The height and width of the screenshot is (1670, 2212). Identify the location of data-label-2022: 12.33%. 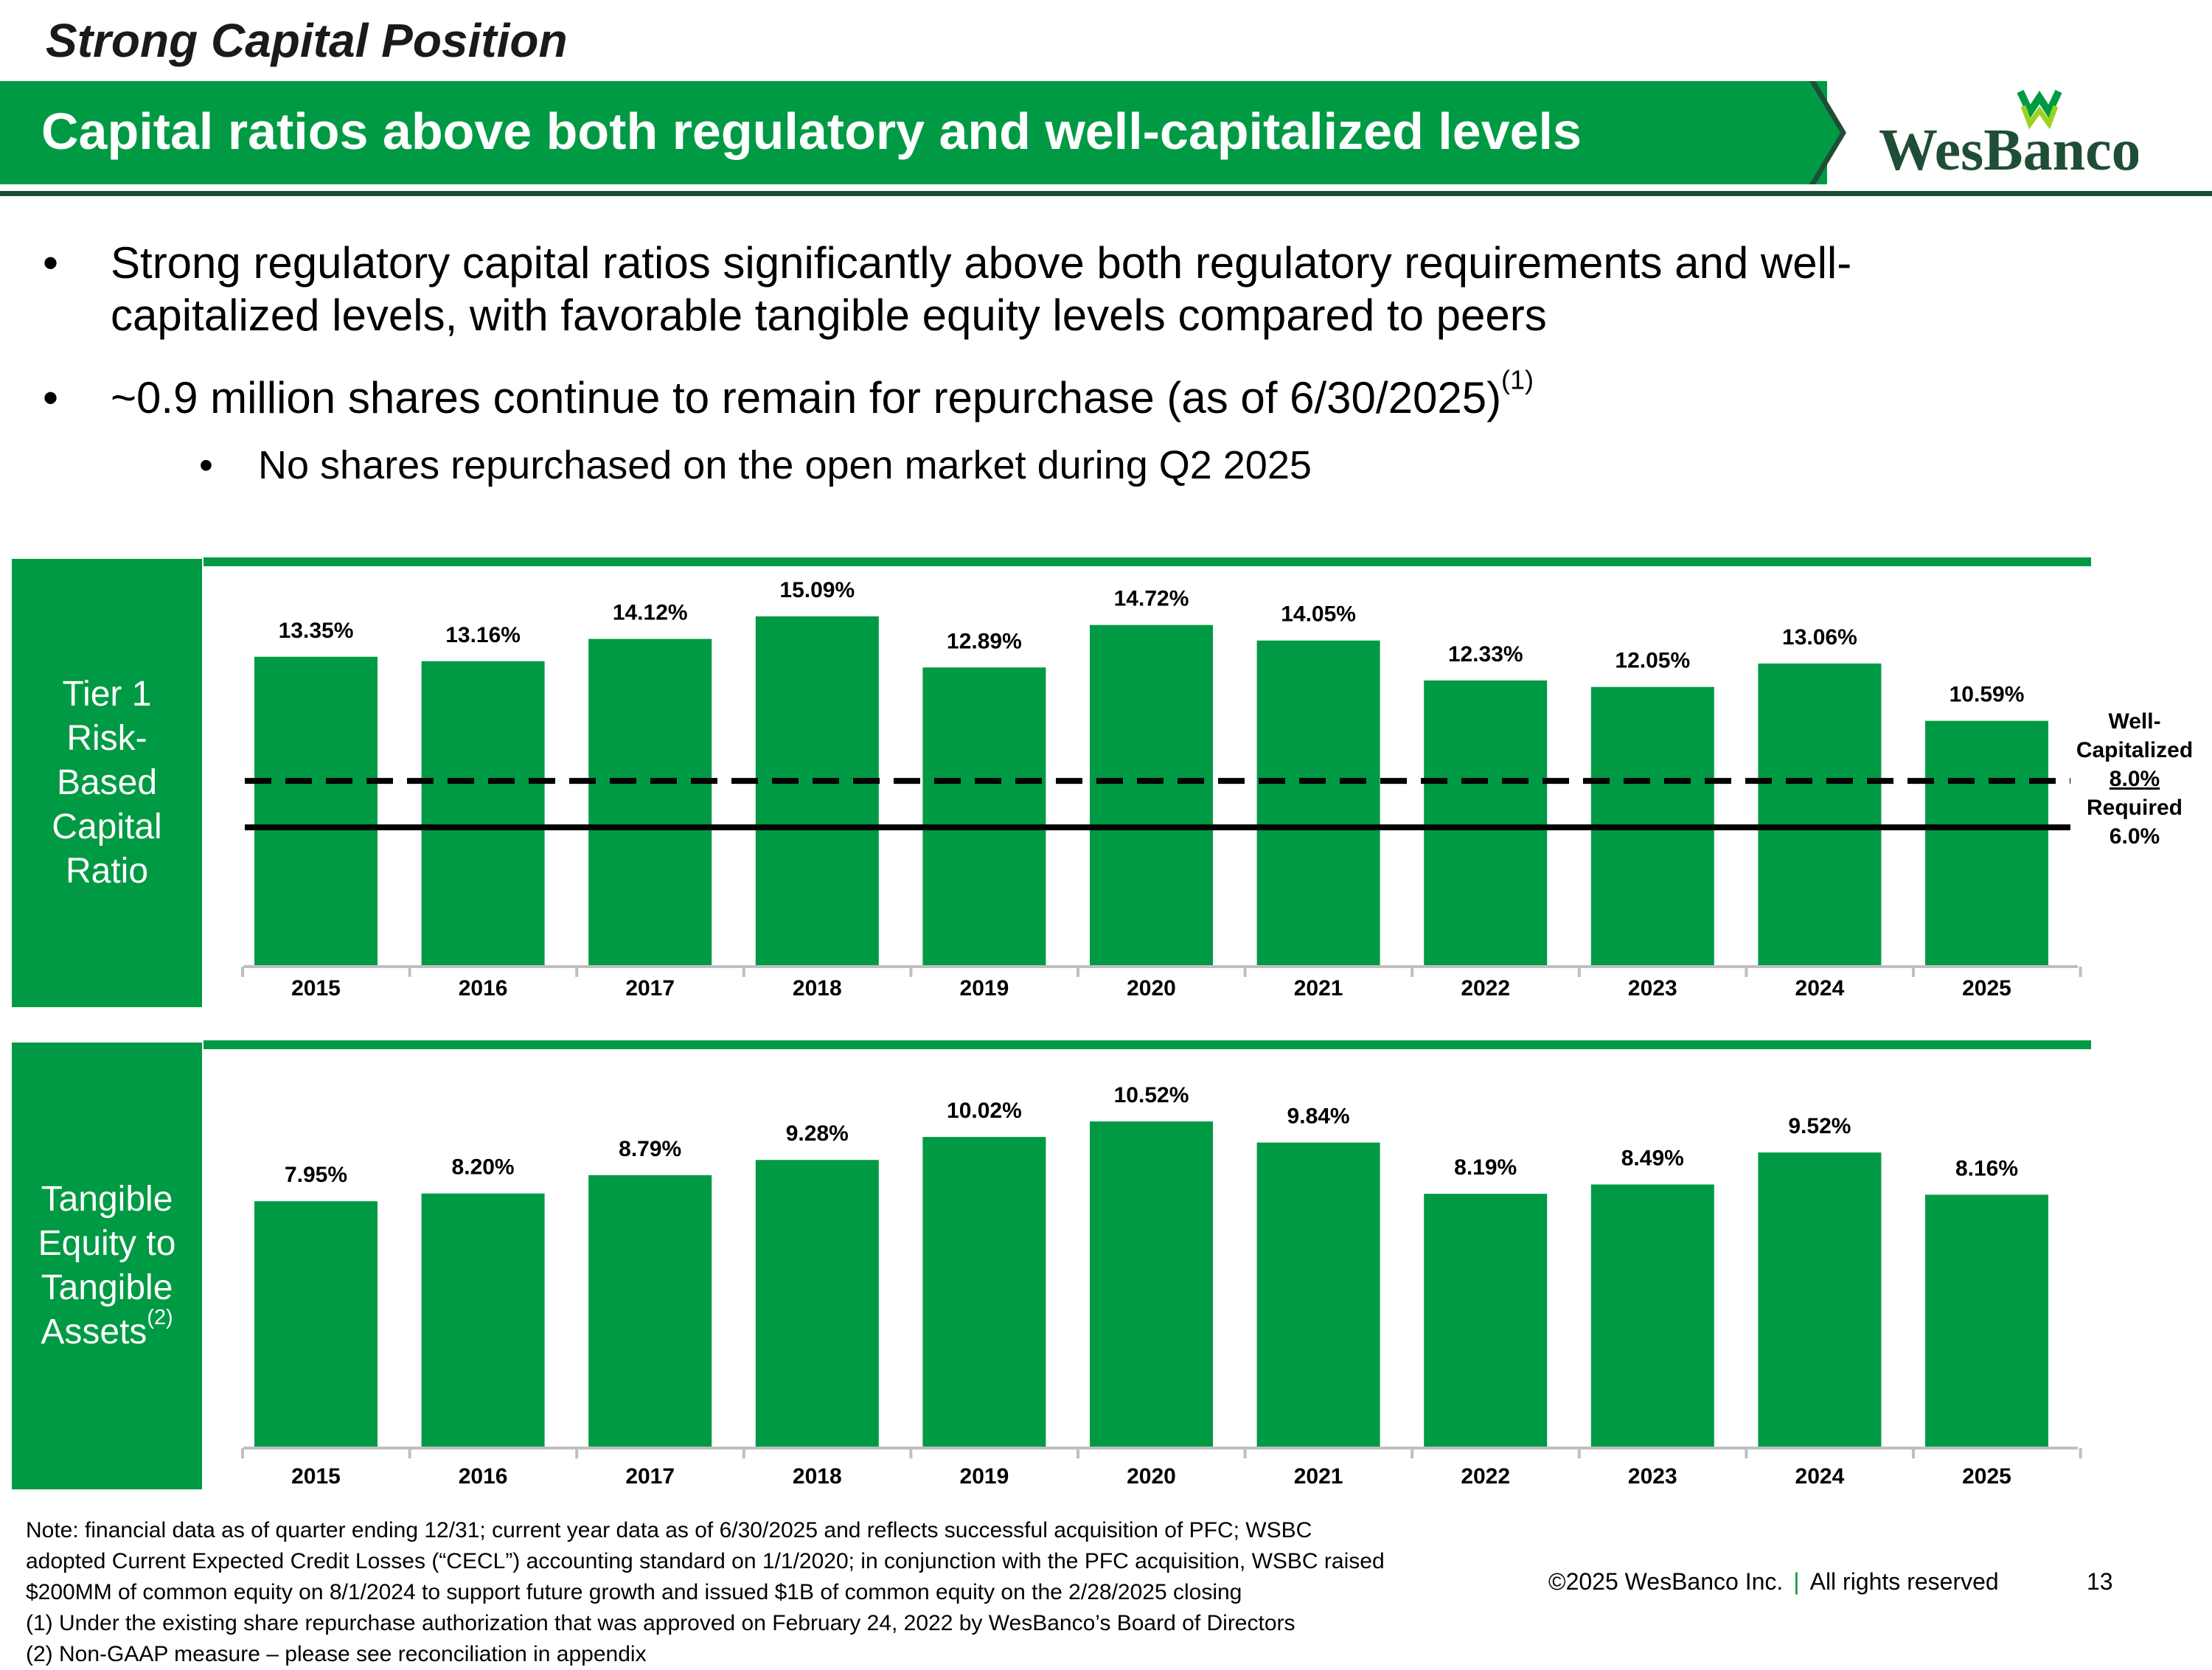
(1485, 654).